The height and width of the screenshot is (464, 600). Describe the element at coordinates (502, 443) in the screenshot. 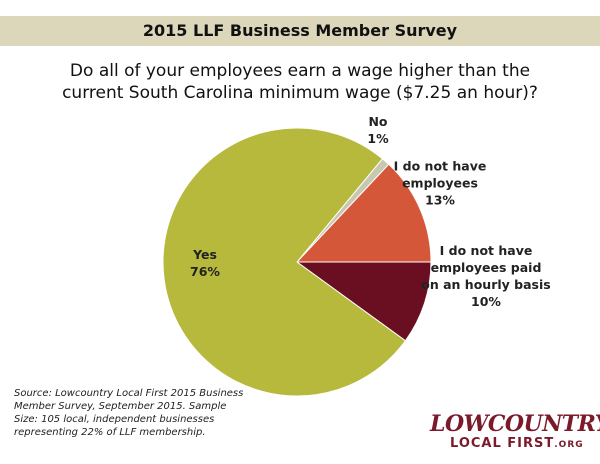

I see `logo-text: LOCAL FIRST` at that location.